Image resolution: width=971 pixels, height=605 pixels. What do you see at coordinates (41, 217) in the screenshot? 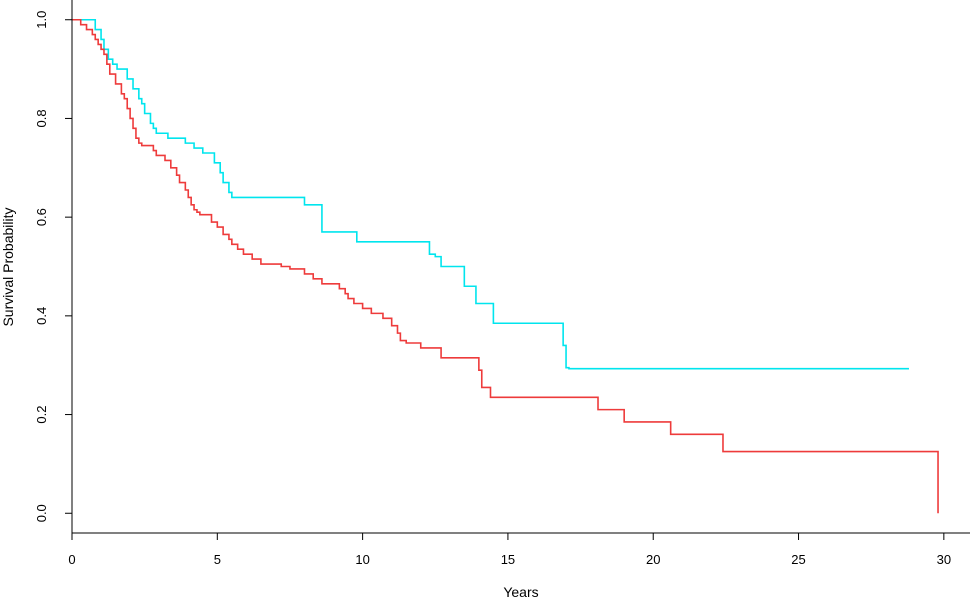
I see `y-tick-label: 0.6` at bounding box center [41, 217].